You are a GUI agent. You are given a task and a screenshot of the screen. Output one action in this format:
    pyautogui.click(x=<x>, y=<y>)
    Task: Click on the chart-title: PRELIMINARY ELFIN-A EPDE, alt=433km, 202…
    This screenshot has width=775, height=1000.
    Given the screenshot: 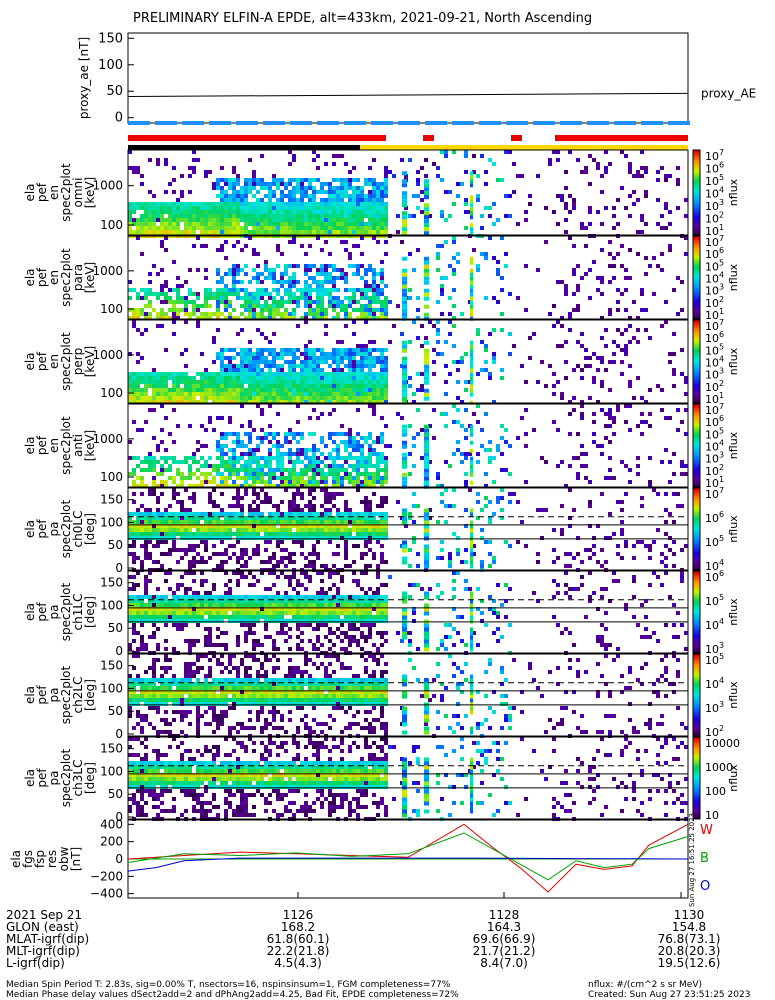 What is the action you would take?
    pyautogui.click(x=363, y=18)
    